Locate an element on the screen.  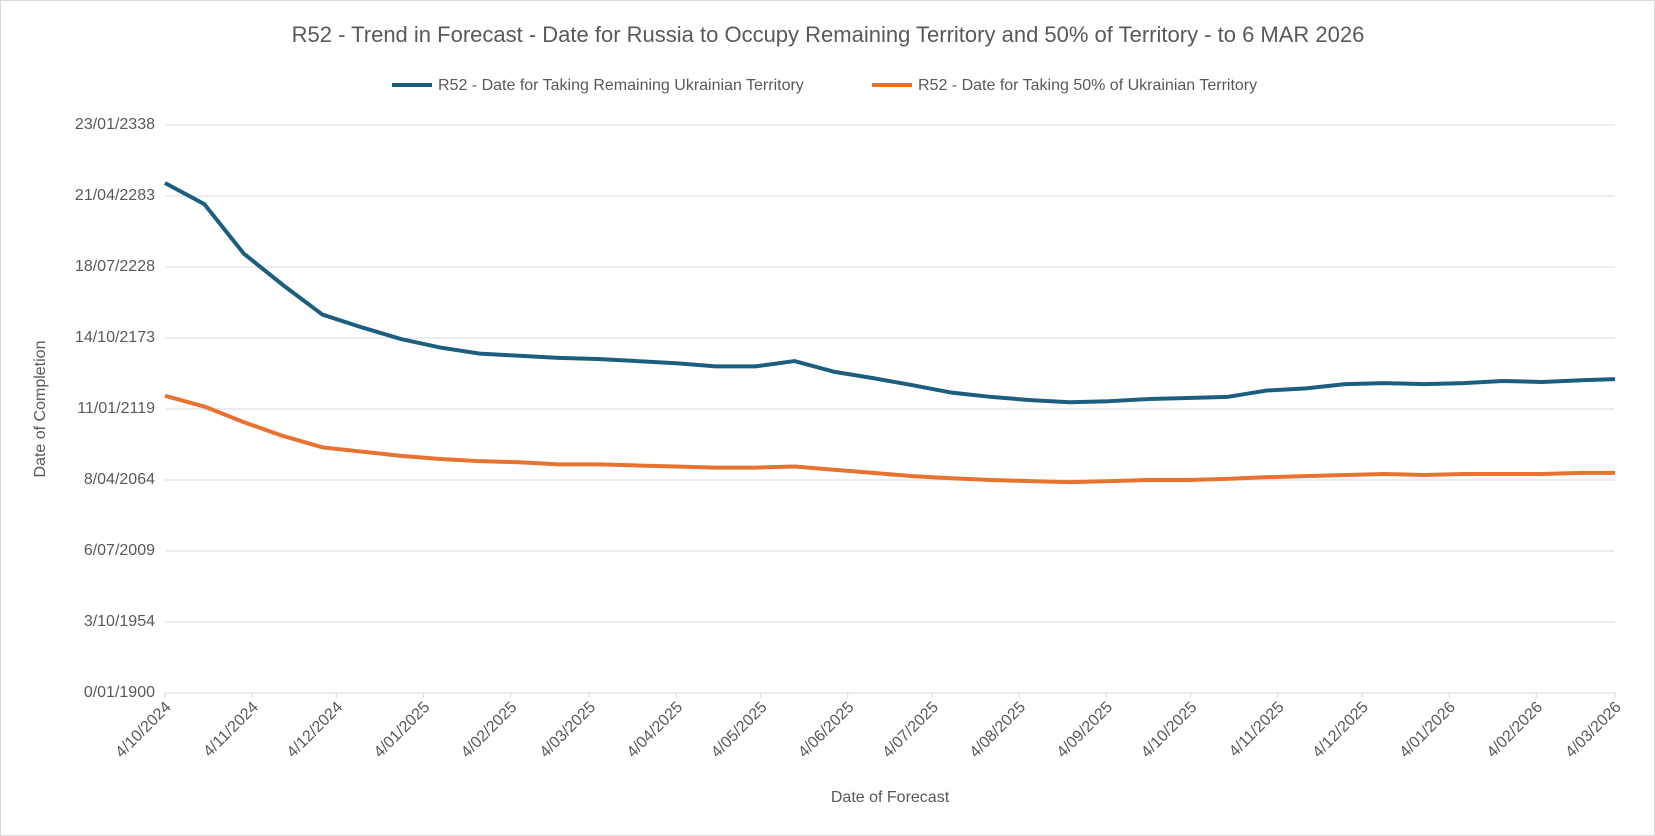
y-tick-label: 8/04/2064 is located at coordinates (119, 479).